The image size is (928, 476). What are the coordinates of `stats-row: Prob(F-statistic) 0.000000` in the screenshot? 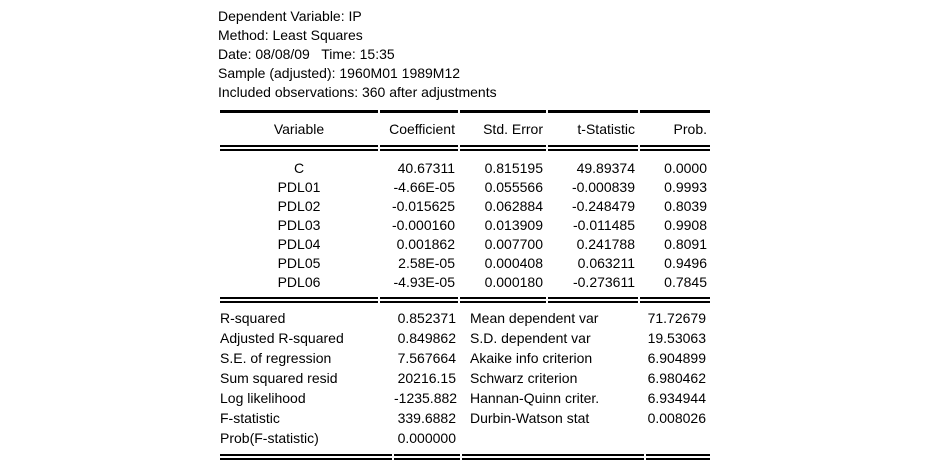 It's located at (465, 444).